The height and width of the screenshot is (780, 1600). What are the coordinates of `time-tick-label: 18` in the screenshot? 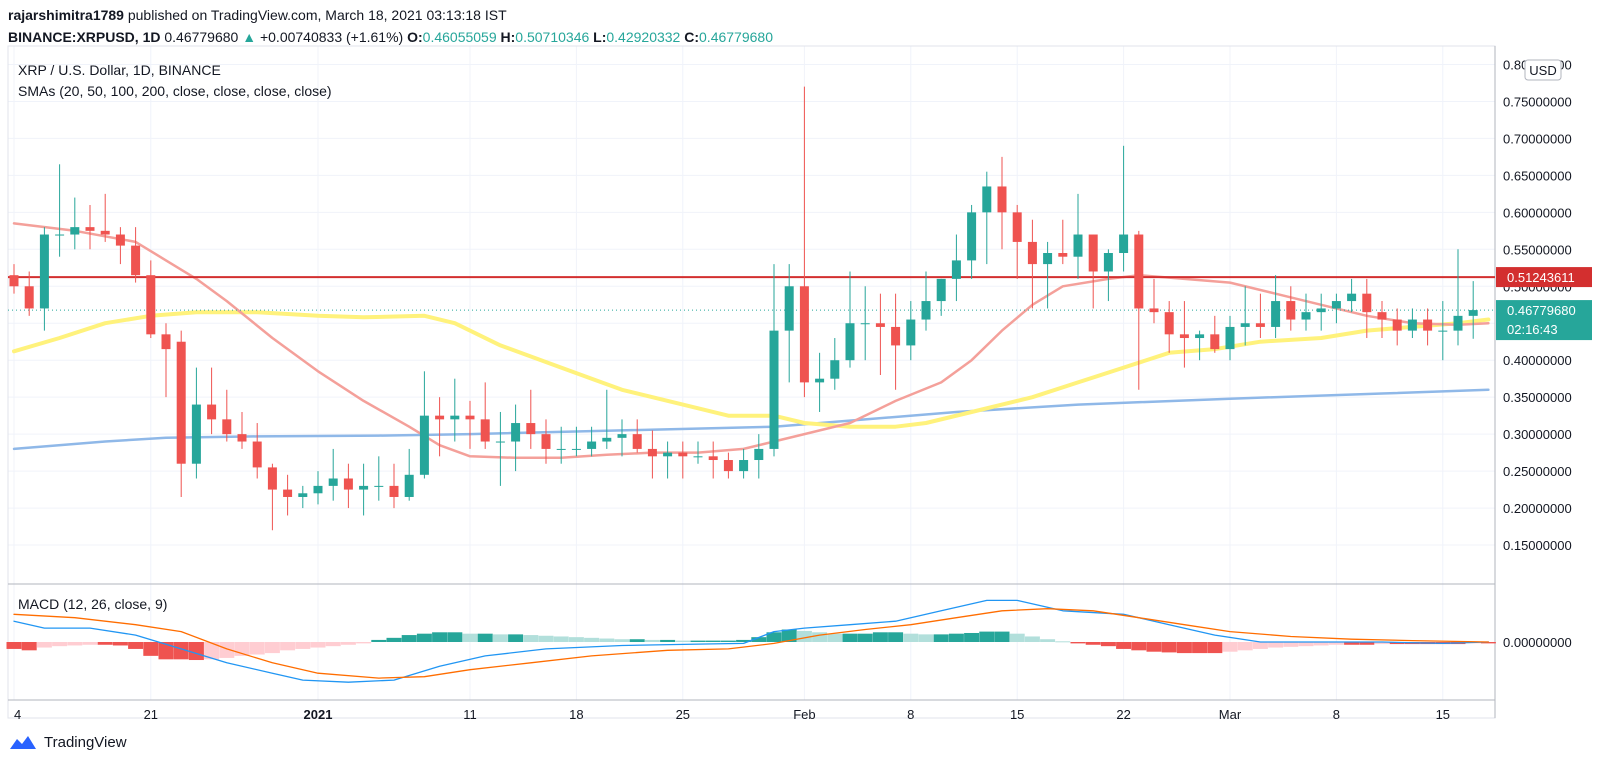 It's located at (576, 714).